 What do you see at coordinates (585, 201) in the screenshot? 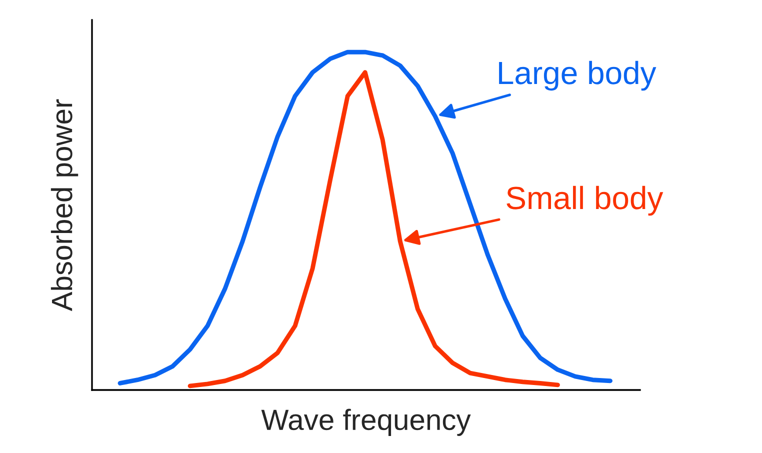
I see `text: Small body` at bounding box center [585, 201].